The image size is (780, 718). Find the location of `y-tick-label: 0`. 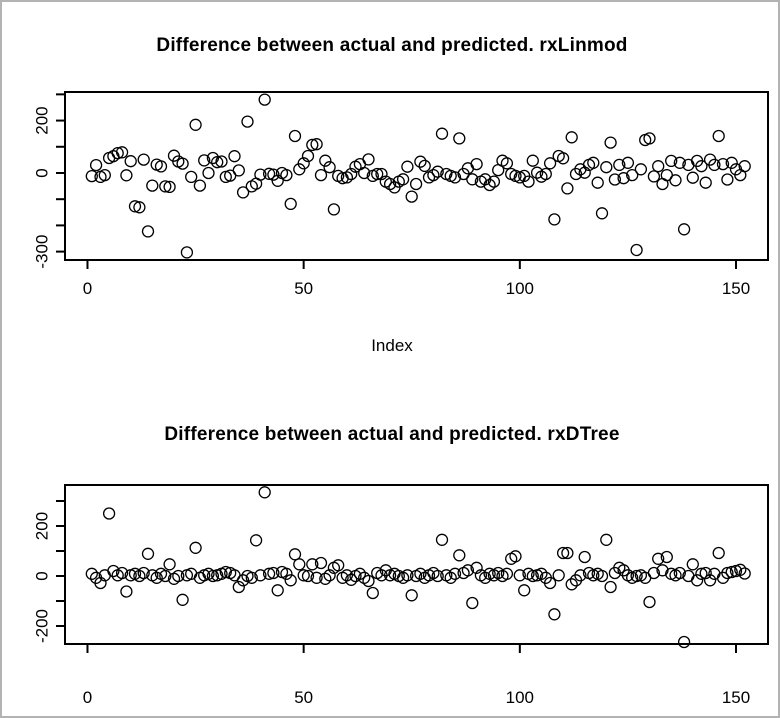

y-tick-label: 0 is located at coordinates (41, 575).